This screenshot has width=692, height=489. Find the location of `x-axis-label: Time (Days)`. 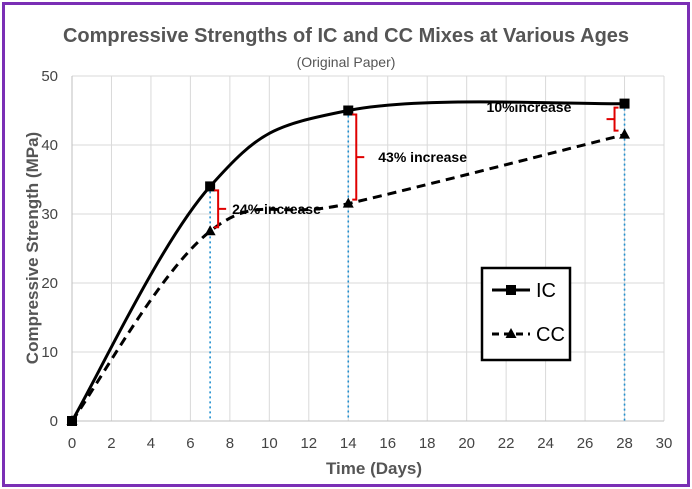

x-axis-label: Time (Days) is located at coordinates (374, 468).